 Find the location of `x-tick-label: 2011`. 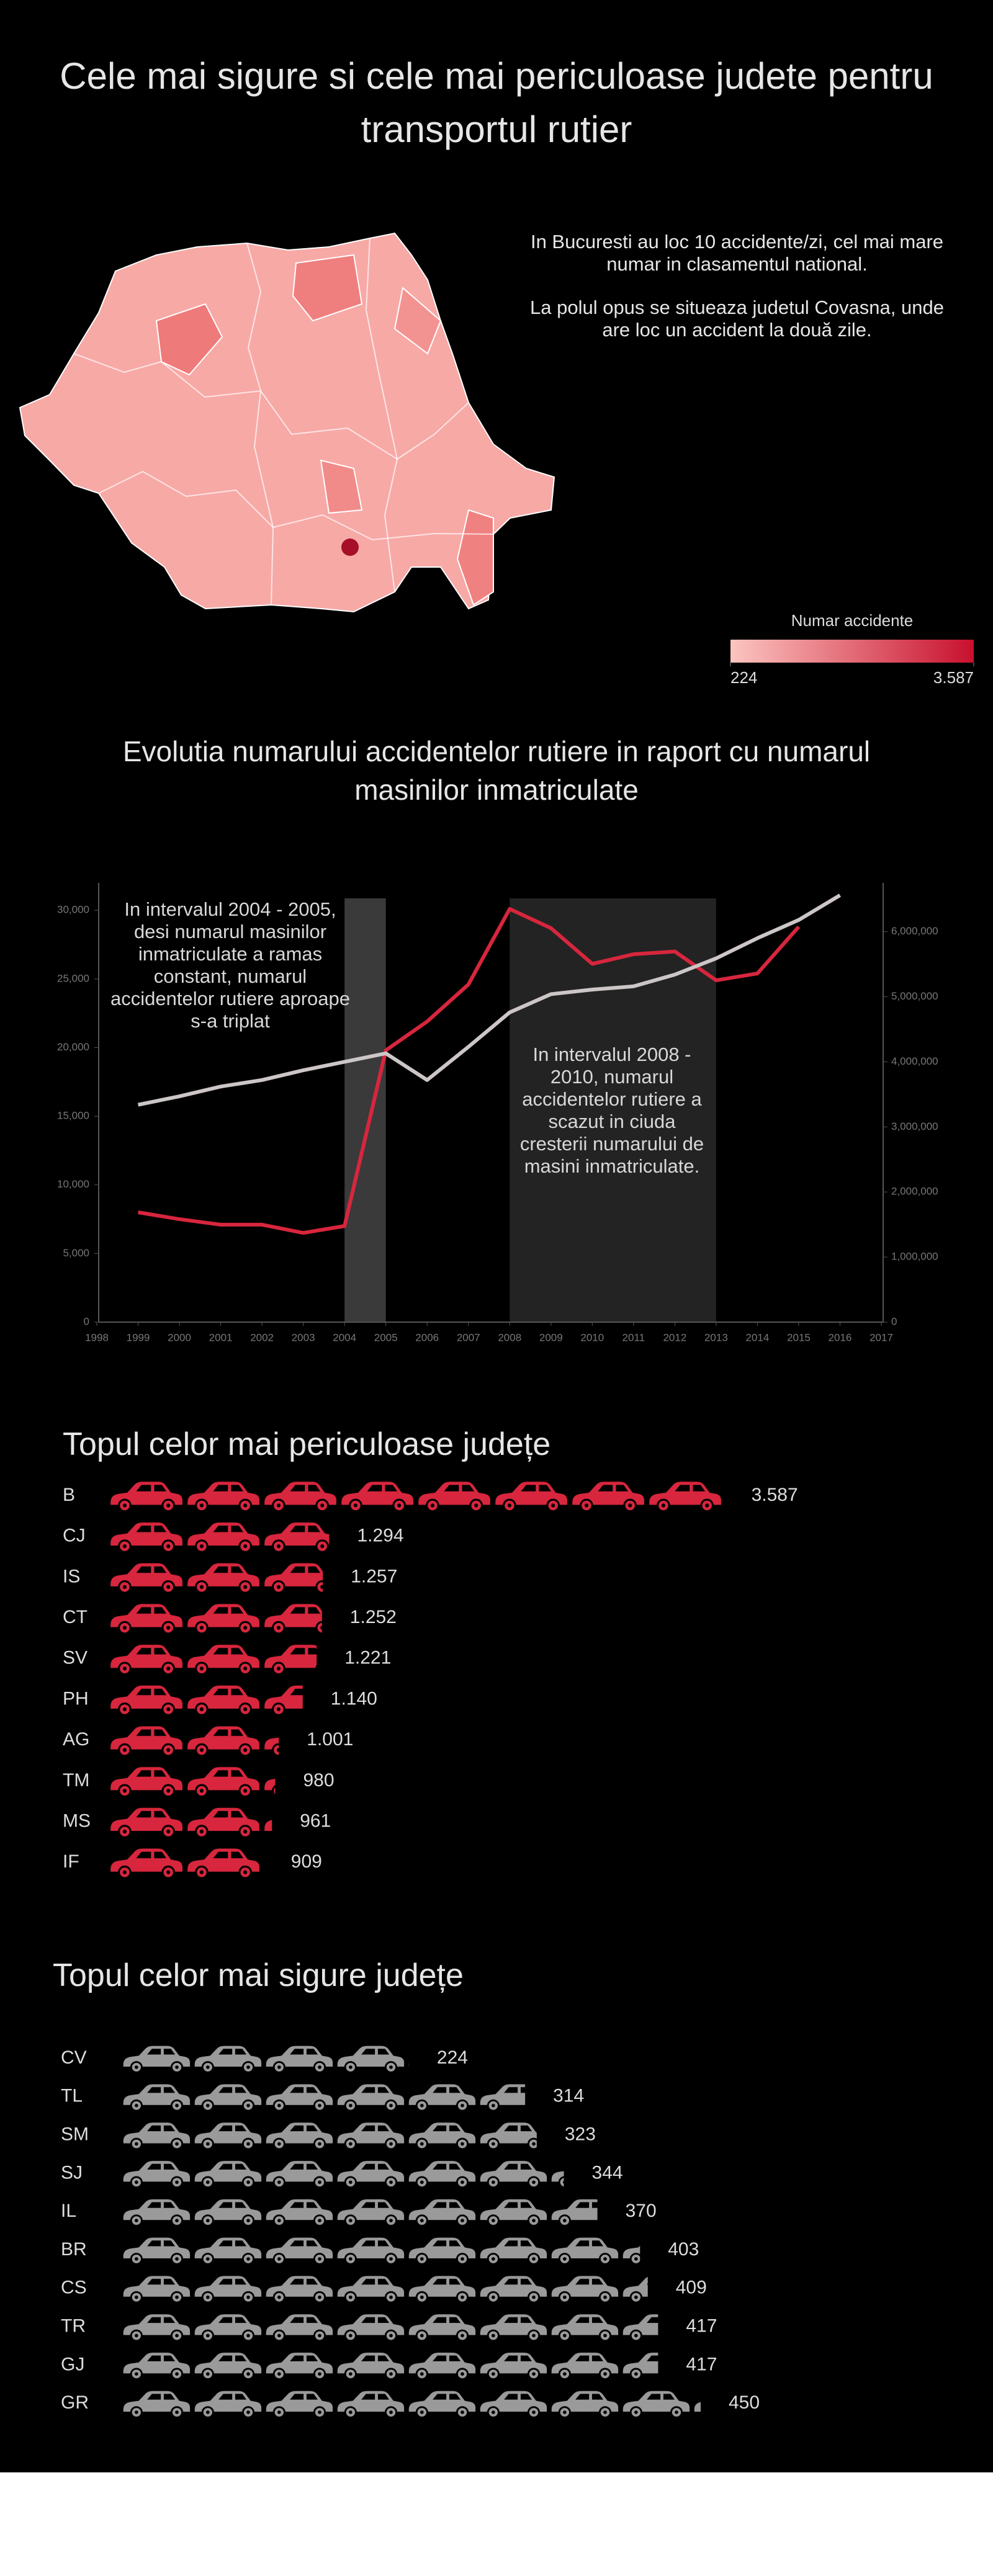

x-tick-label: 2011 is located at coordinates (633, 1337).